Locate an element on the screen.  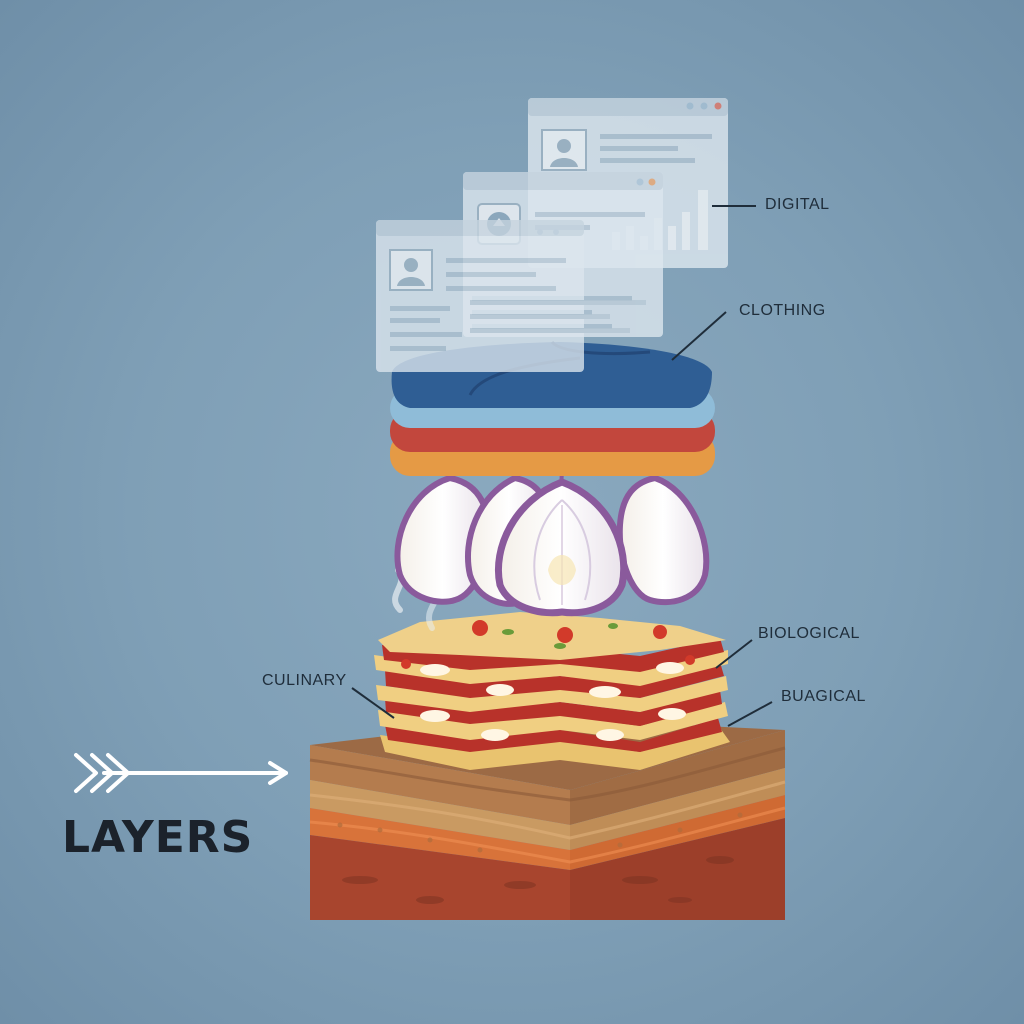
label-biological: BIOLOGICAL is located at coordinates (809, 633).